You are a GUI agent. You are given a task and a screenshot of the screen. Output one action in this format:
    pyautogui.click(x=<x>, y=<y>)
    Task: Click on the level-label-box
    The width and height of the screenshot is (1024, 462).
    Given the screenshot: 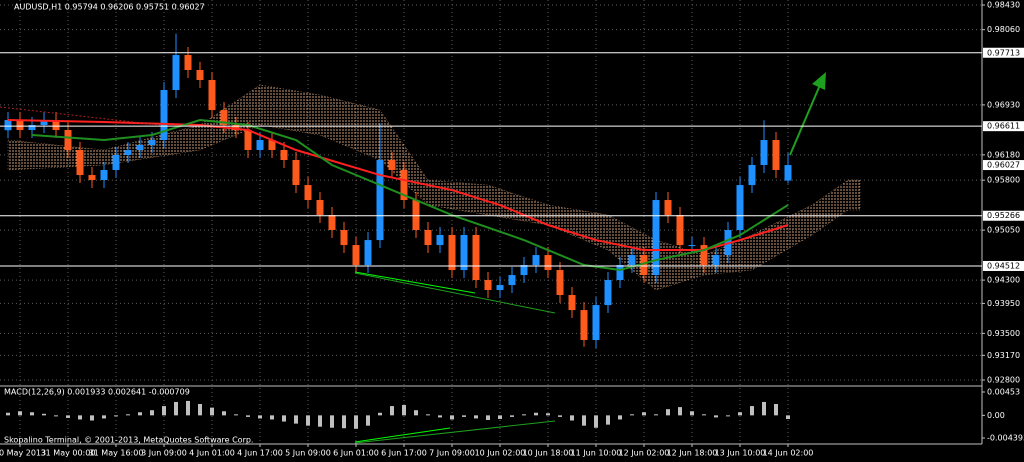 What is the action you would take?
    pyautogui.click(x=1003, y=126)
    